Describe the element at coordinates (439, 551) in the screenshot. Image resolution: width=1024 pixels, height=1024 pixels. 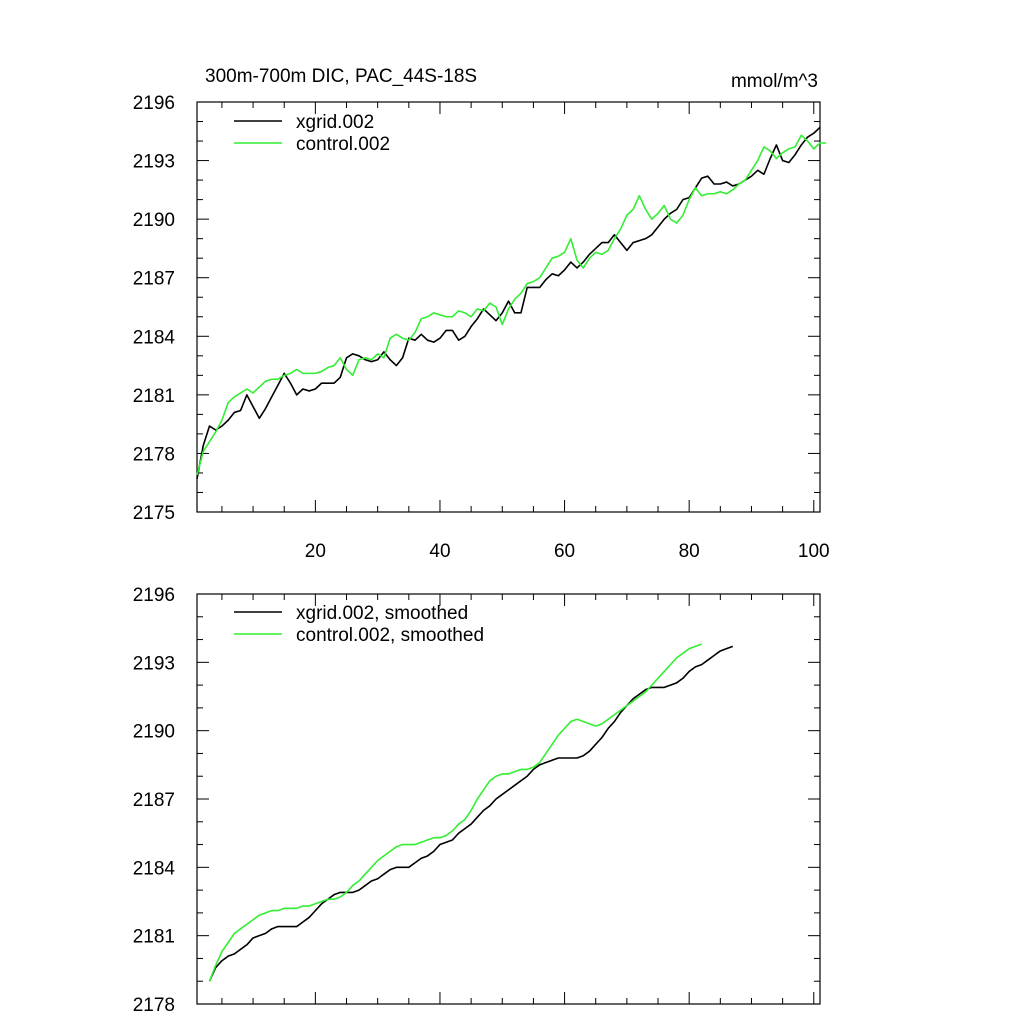
I see `x-tick-label: 40` at that location.